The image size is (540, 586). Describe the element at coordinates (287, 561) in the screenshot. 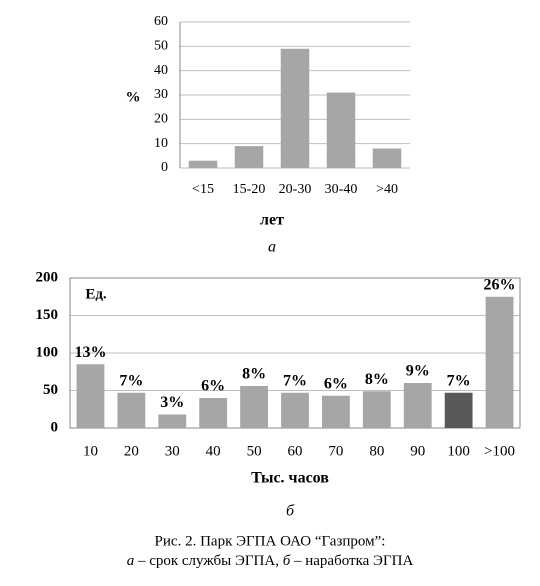

I see `caption-part: б` at that location.